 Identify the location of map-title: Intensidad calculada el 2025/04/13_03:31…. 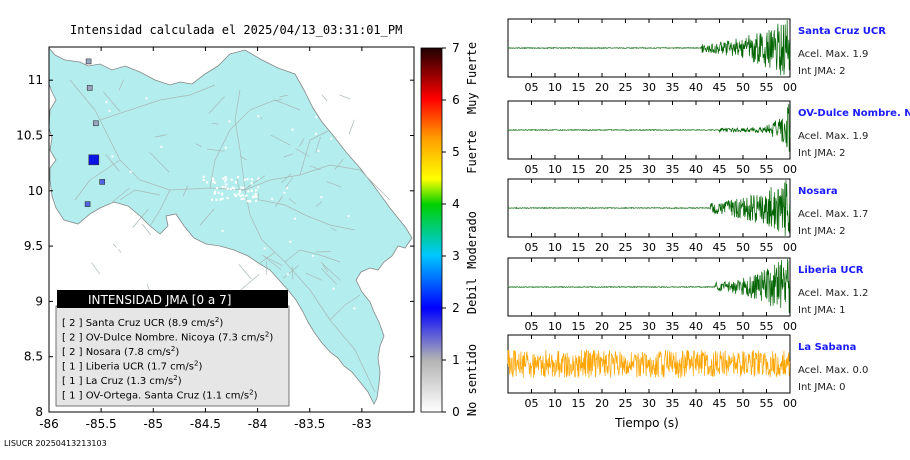
(236, 30).